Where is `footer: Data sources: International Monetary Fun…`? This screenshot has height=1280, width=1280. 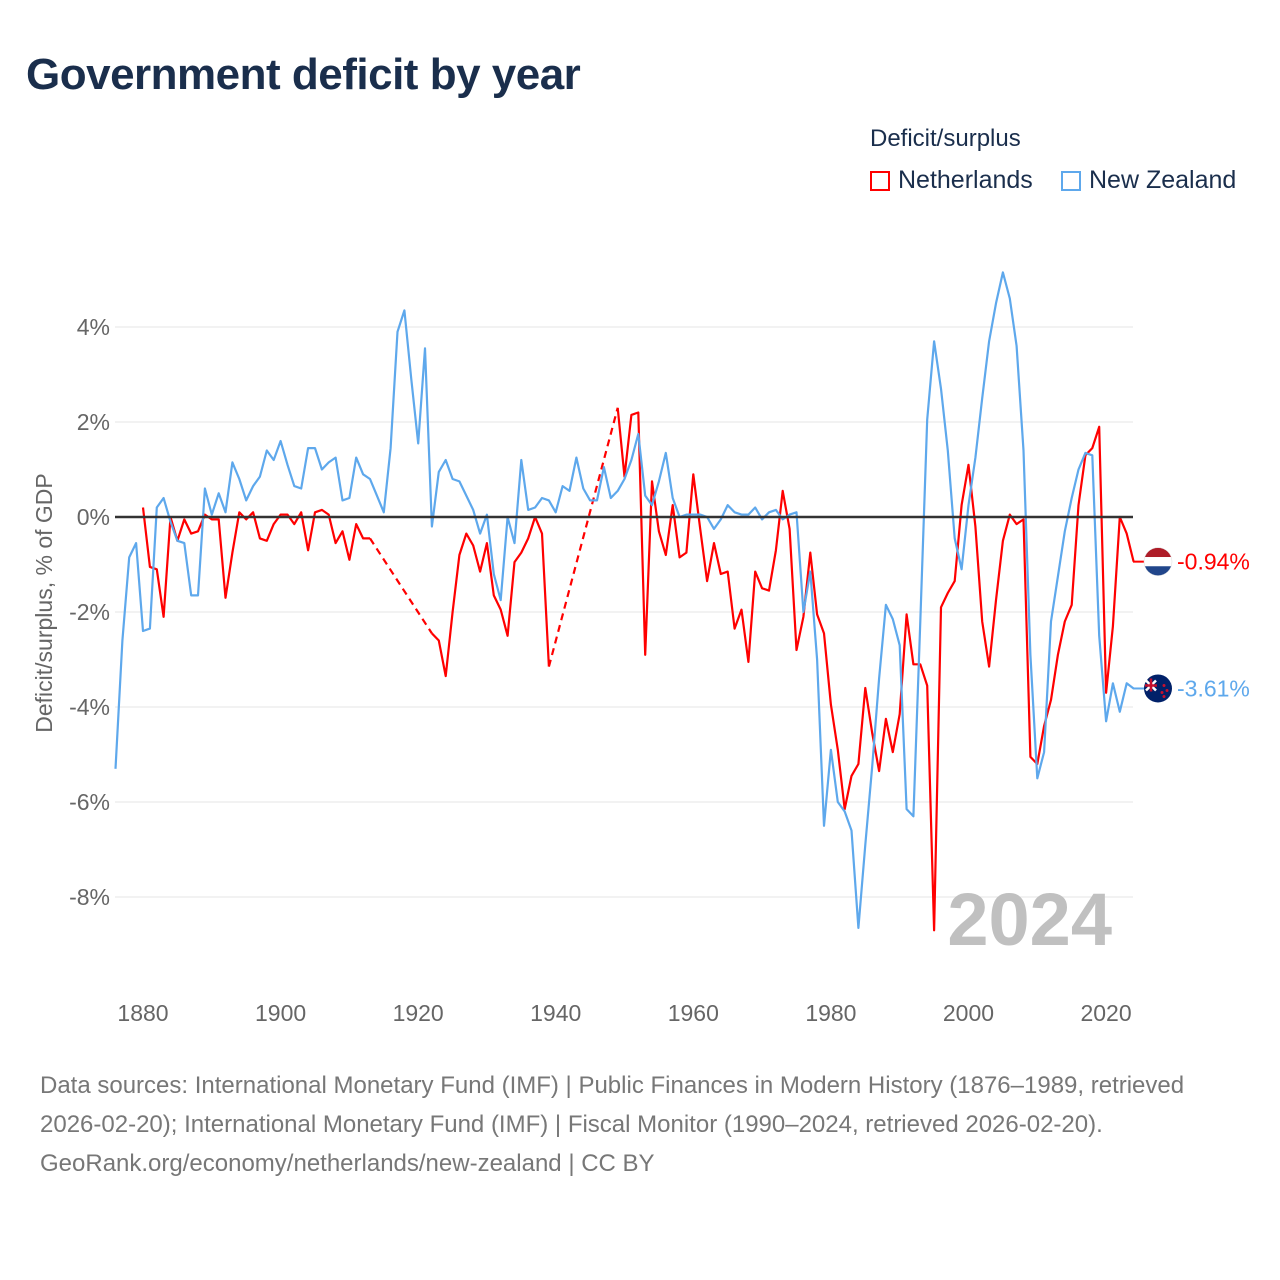
footer: Data sources: International Monetary Fun… is located at coordinates (640, 1124).